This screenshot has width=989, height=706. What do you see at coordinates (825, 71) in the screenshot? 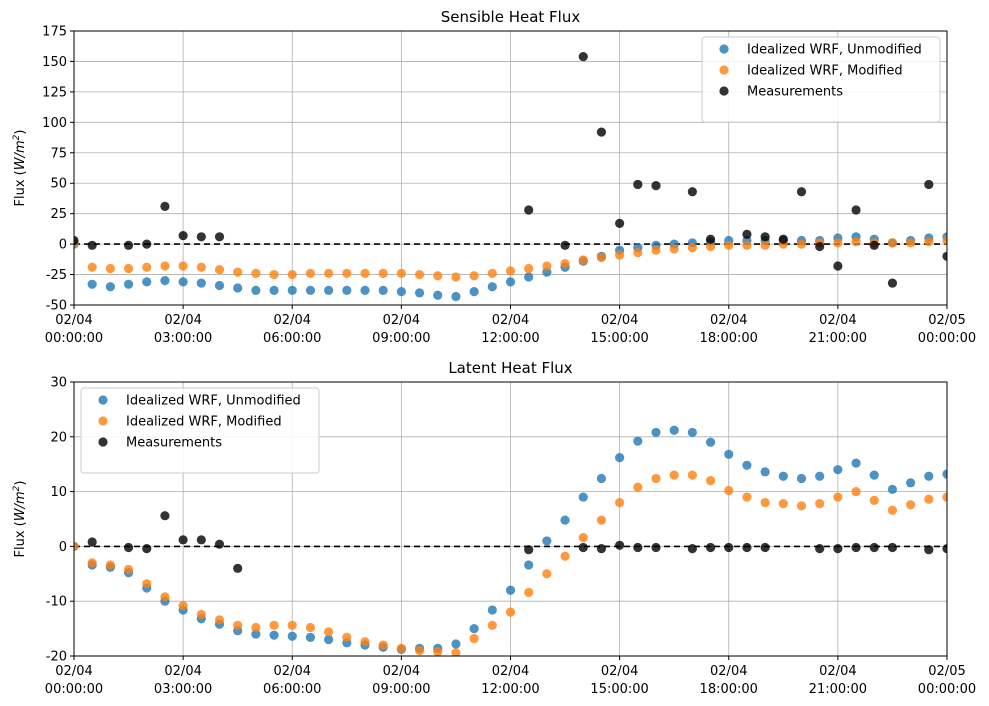
I see `legend-label: Idealized WRF, Modified` at bounding box center [825, 71].